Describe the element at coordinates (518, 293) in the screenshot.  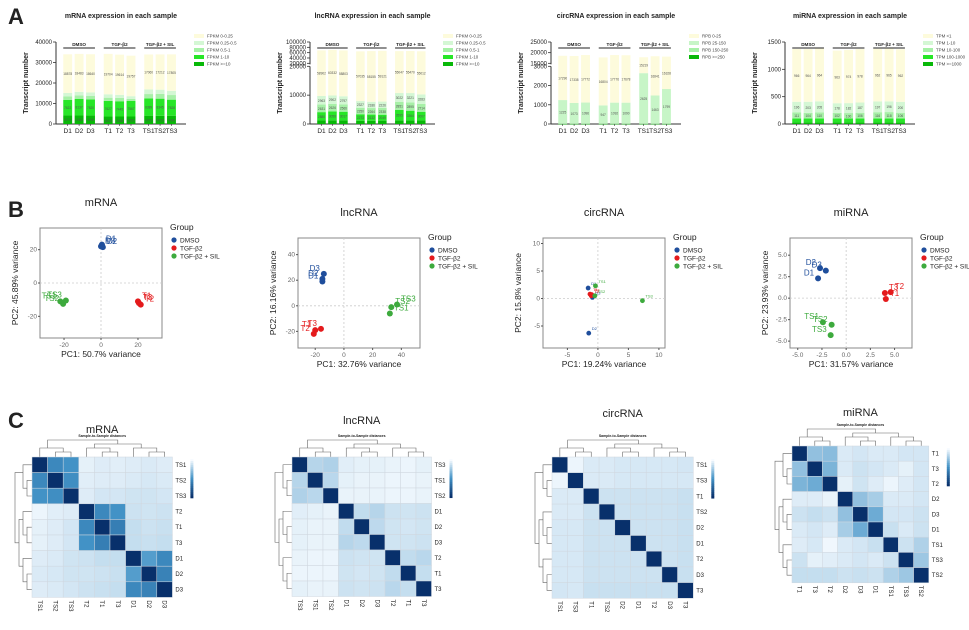
I see `y-axis-label: PC2: 15.8% variance` at that location.